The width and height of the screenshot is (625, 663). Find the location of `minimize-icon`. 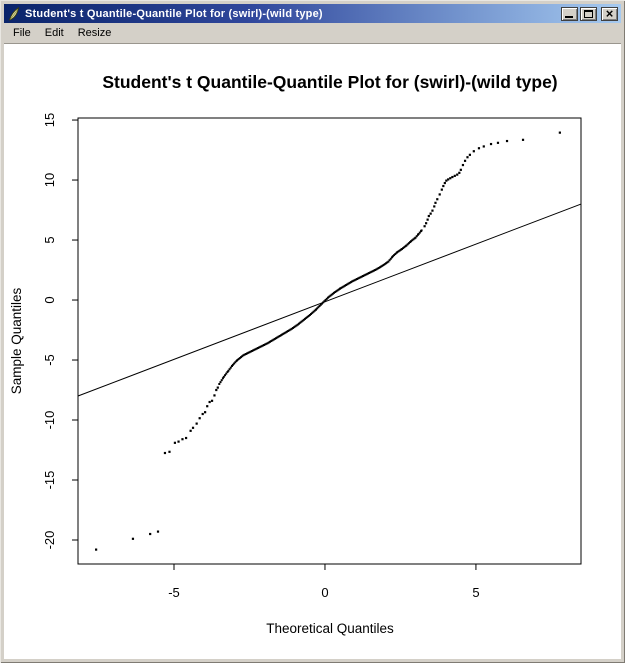

minimize-icon is located at coordinates (569, 16).